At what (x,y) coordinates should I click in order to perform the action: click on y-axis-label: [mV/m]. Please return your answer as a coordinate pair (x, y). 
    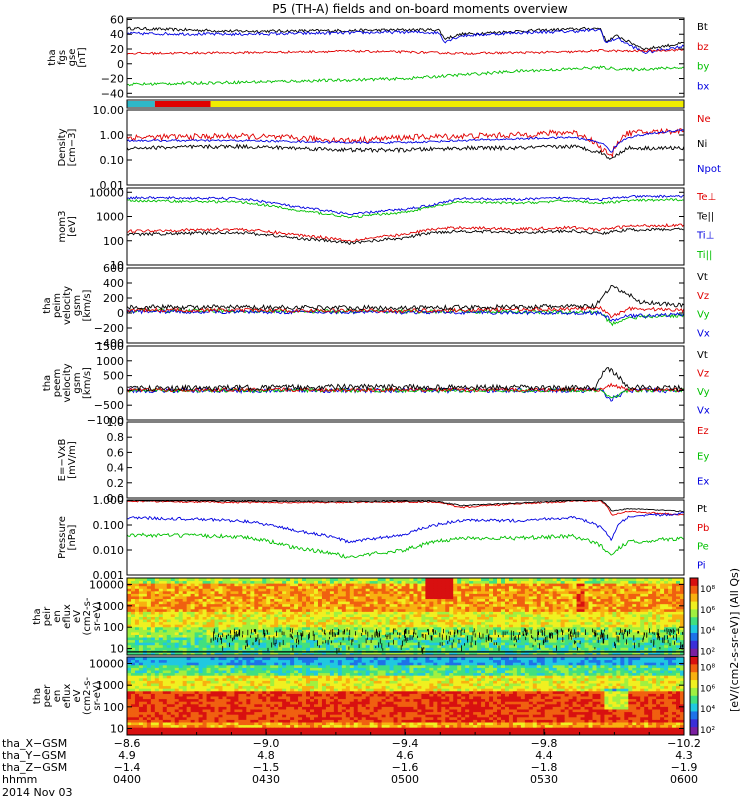
    Looking at the image, I should click on (72, 460).